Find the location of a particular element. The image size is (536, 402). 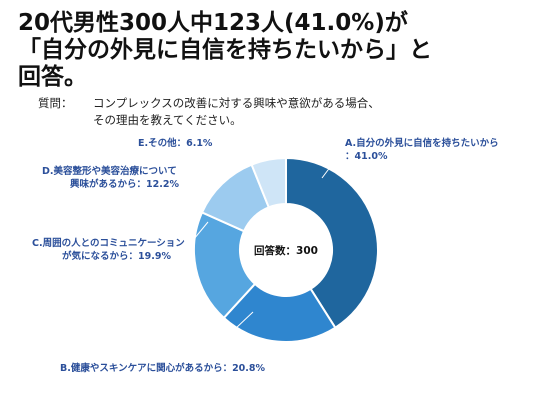

slice-label: C.周囲の人とのコミュニケーション is located at coordinates (108, 243).